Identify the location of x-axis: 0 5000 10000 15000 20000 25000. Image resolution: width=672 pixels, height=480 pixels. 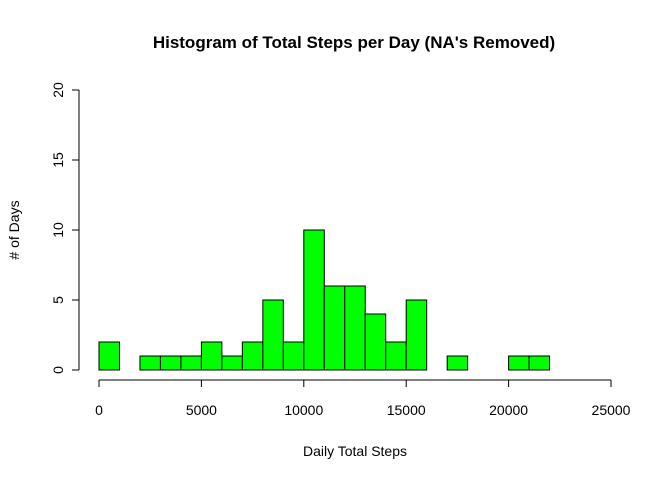
(363, 398).